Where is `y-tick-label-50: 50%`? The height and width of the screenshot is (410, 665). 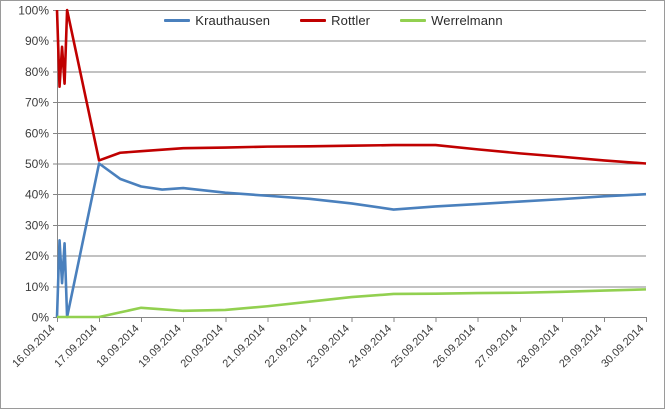 y-tick-label-50: 50% is located at coordinates (37, 164).